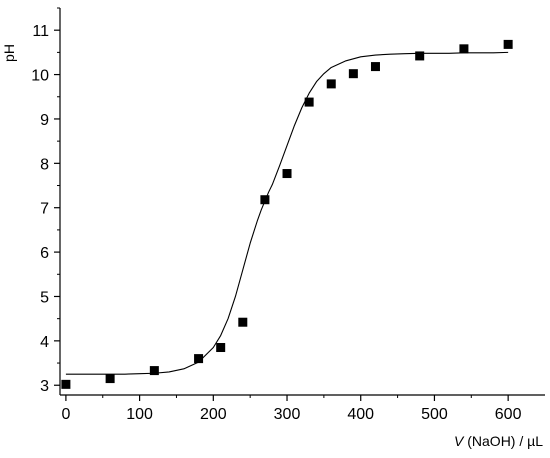 The image size is (550, 458). What do you see at coordinates (9, 53) in the screenshot?
I see `y-axis-label: pH` at bounding box center [9, 53].